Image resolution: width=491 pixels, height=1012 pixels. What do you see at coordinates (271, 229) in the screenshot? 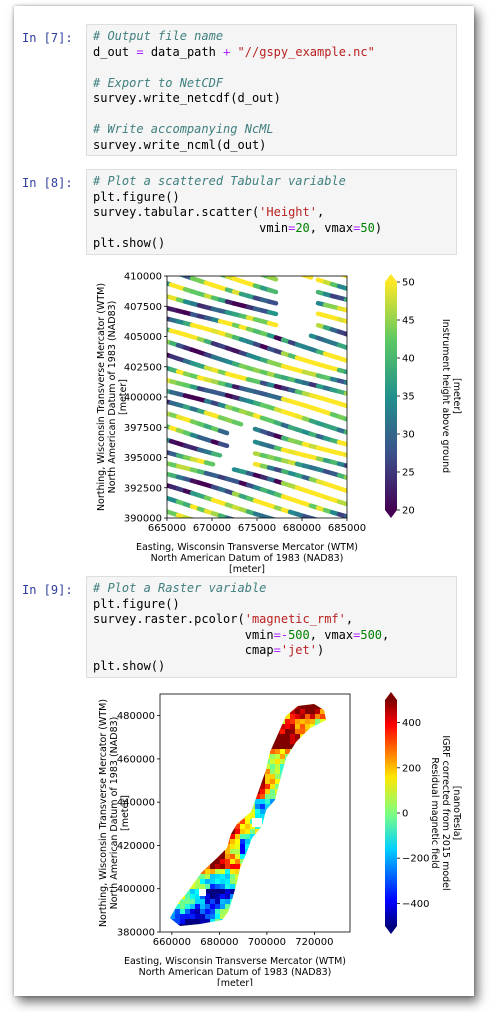
I see `code-line: vmin=20, vmax=50)` at bounding box center [271, 229].